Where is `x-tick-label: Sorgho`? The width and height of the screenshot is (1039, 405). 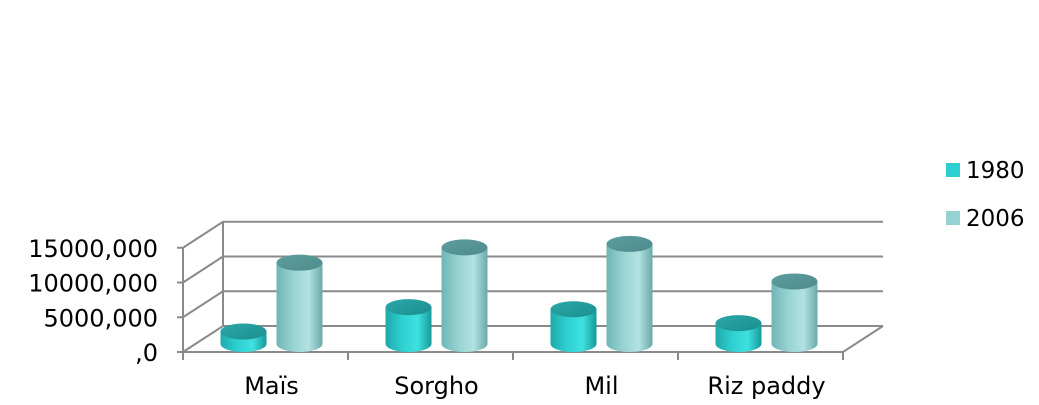
x-tick-label: Sorgho is located at coordinates (436, 386).